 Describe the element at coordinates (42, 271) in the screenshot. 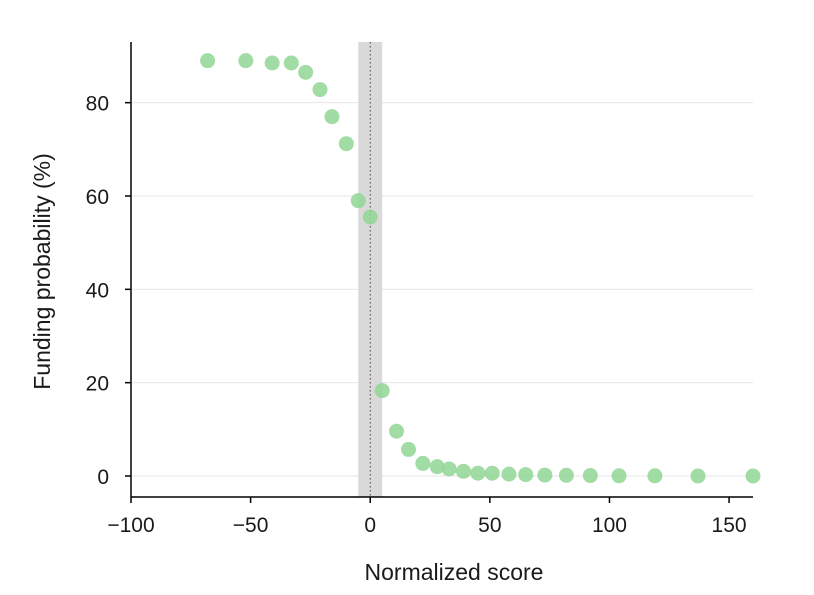

I see `y-axis-label: Funding probability (%)` at that location.